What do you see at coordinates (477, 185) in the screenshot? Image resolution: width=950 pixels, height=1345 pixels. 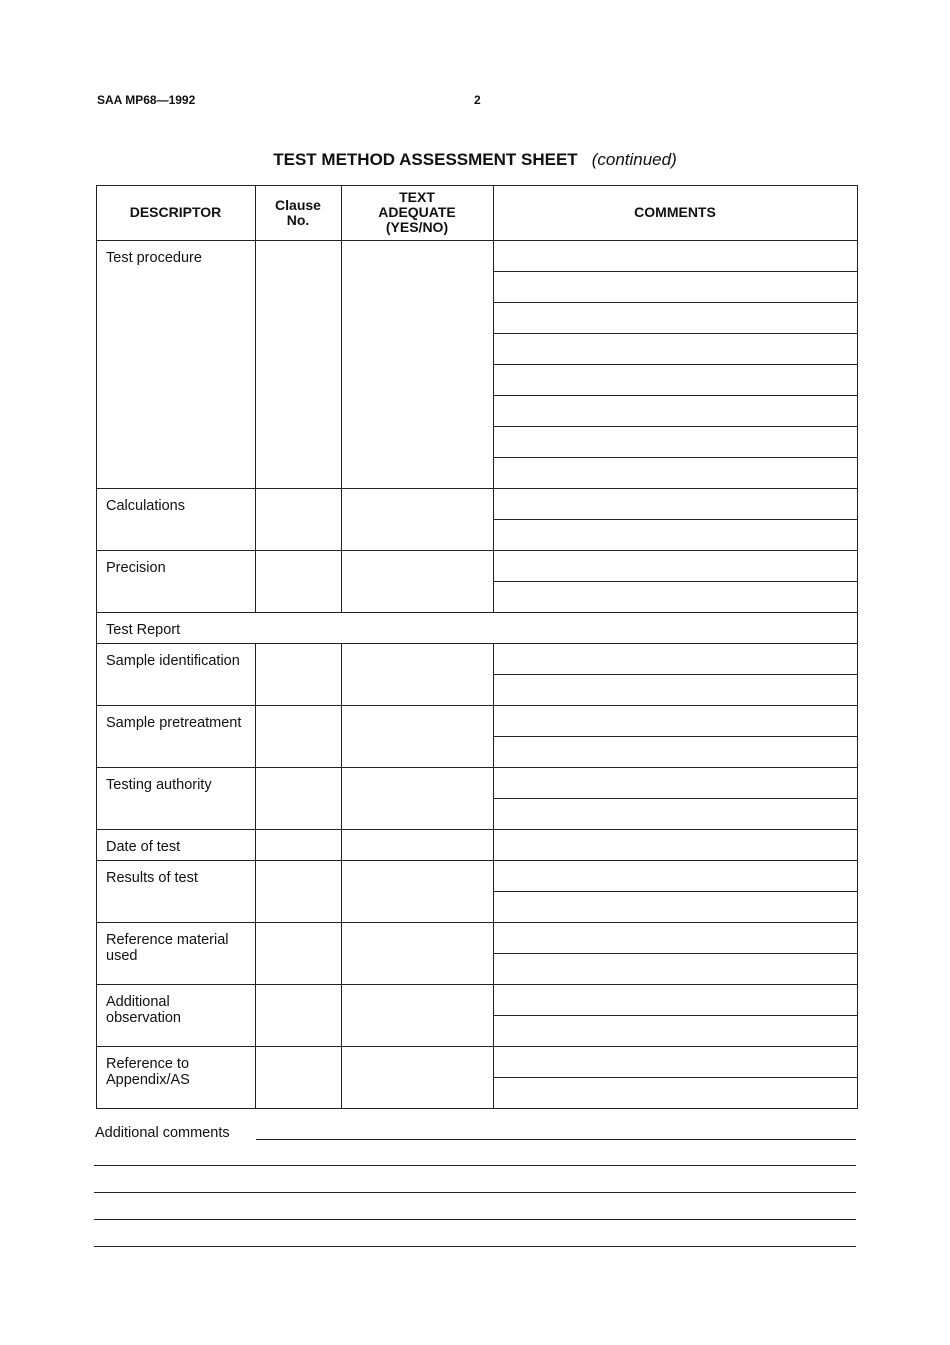 I see `table-border-top` at bounding box center [477, 185].